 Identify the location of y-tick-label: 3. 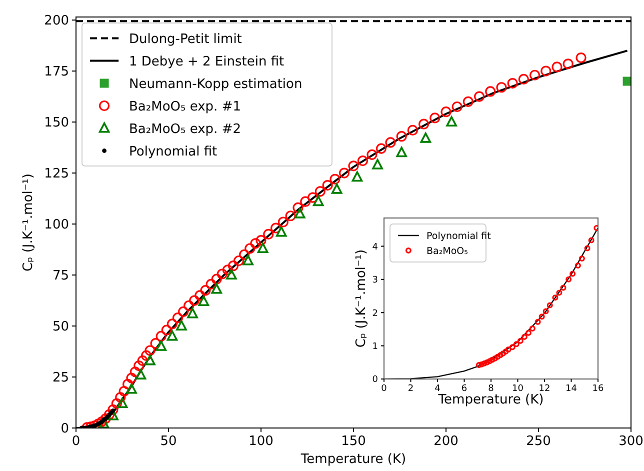
(375, 281).